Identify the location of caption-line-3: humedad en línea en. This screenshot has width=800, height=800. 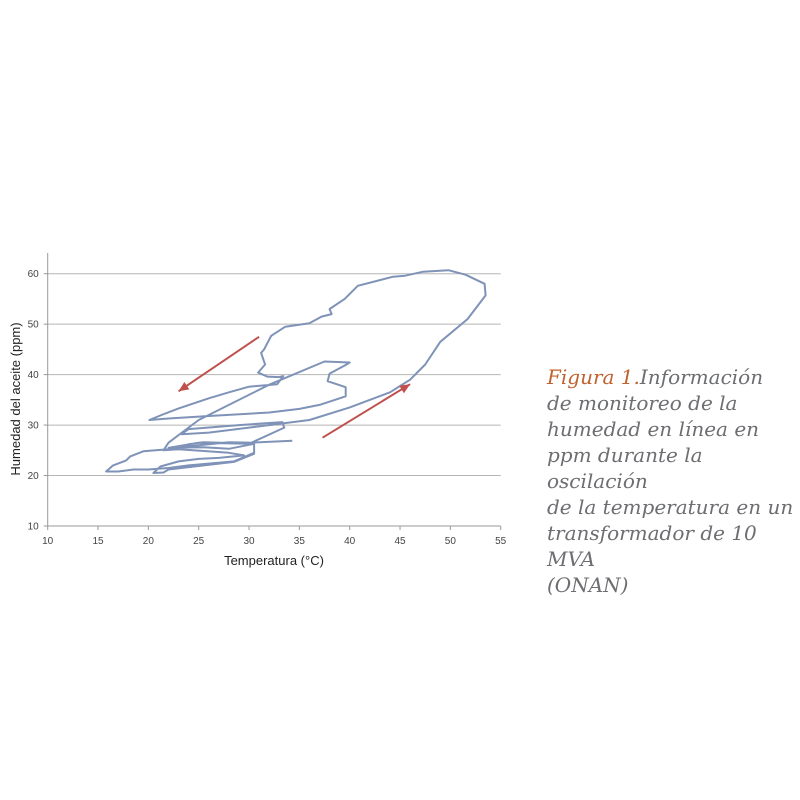
(653, 429).